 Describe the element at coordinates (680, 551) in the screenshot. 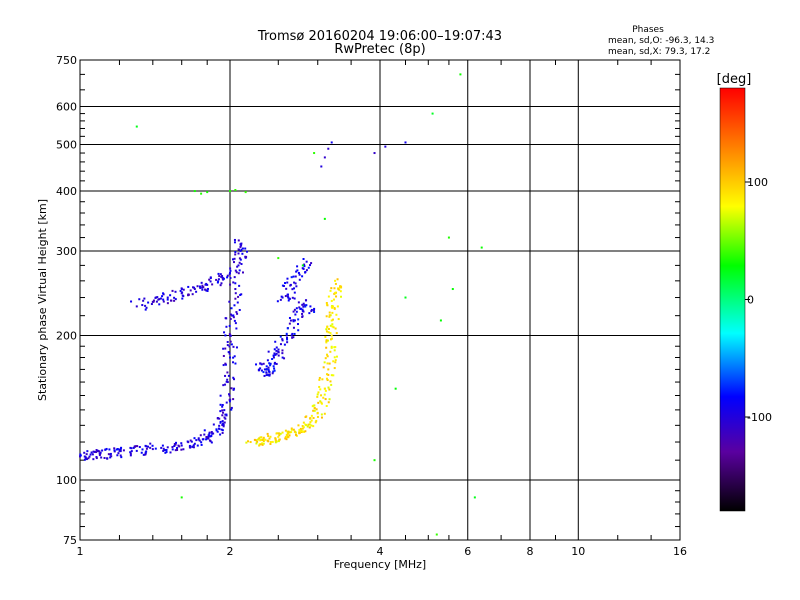

I see `x-tick-label: 16` at that location.